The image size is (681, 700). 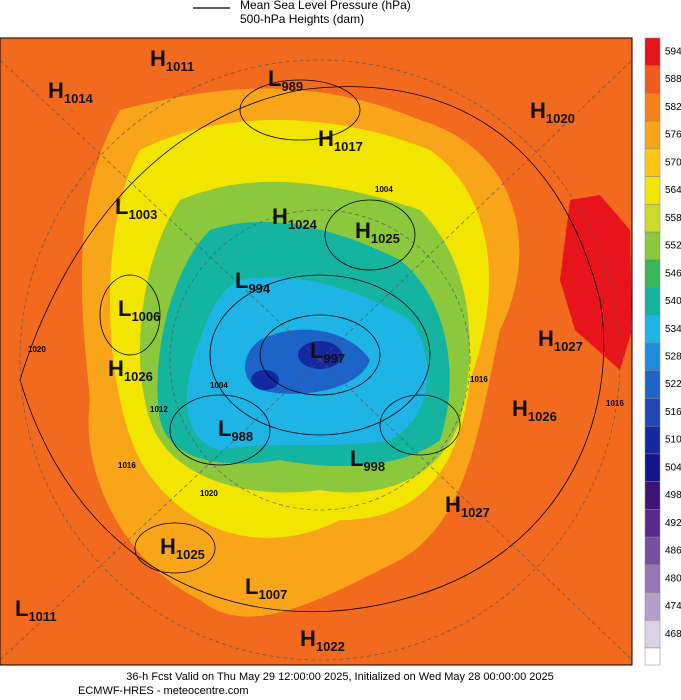 I want to click on colorbar-label: 564, so click(x=673, y=190).